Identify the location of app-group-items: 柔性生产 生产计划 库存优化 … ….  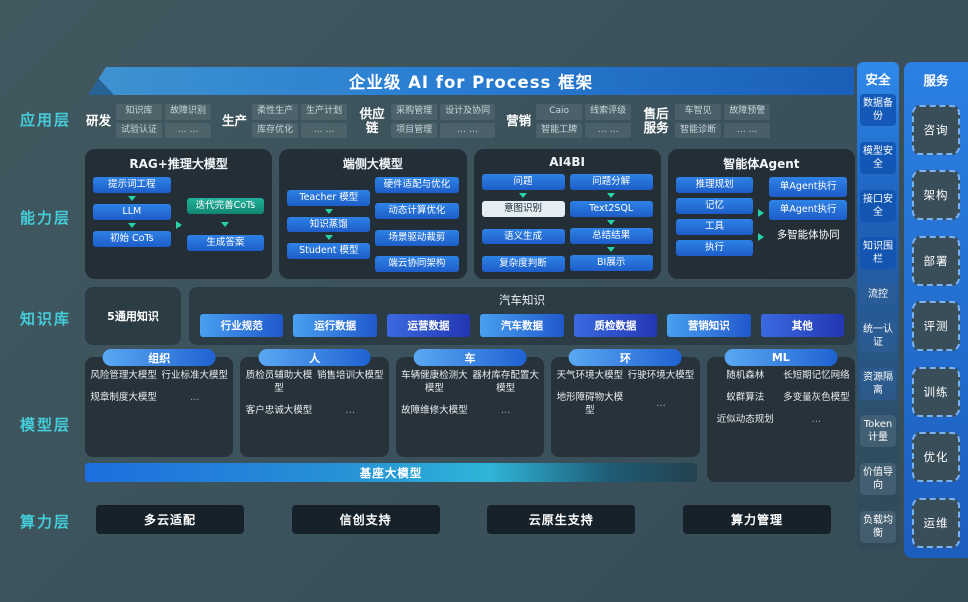
(300, 121).